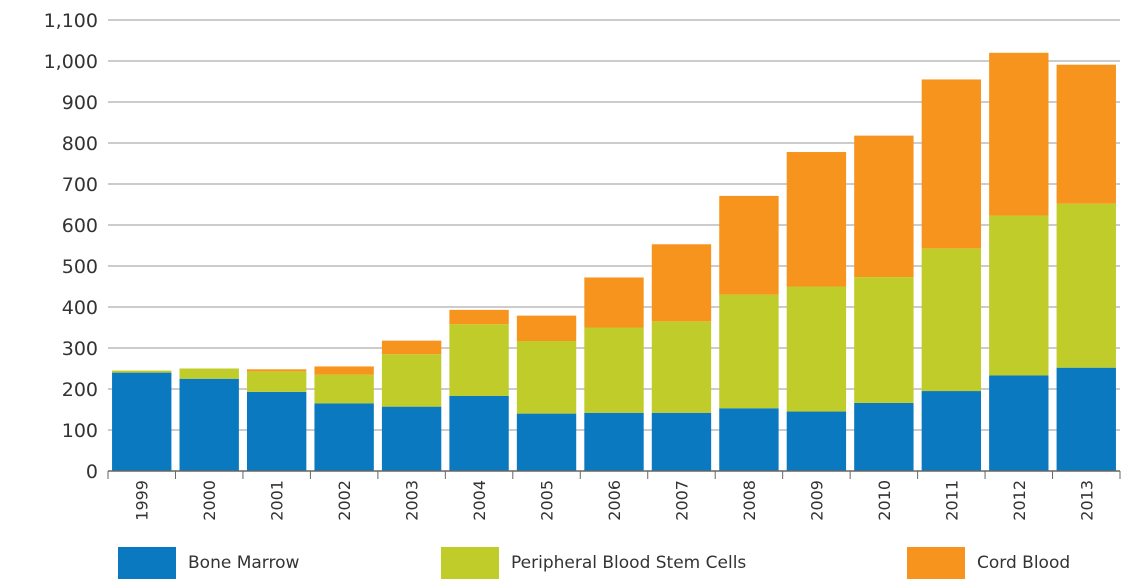 Image resolution: width=1126 pixels, height=579 pixels. What do you see at coordinates (344, 370) in the screenshot?
I see `bar-cord-blood-2002` at bounding box center [344, 370].